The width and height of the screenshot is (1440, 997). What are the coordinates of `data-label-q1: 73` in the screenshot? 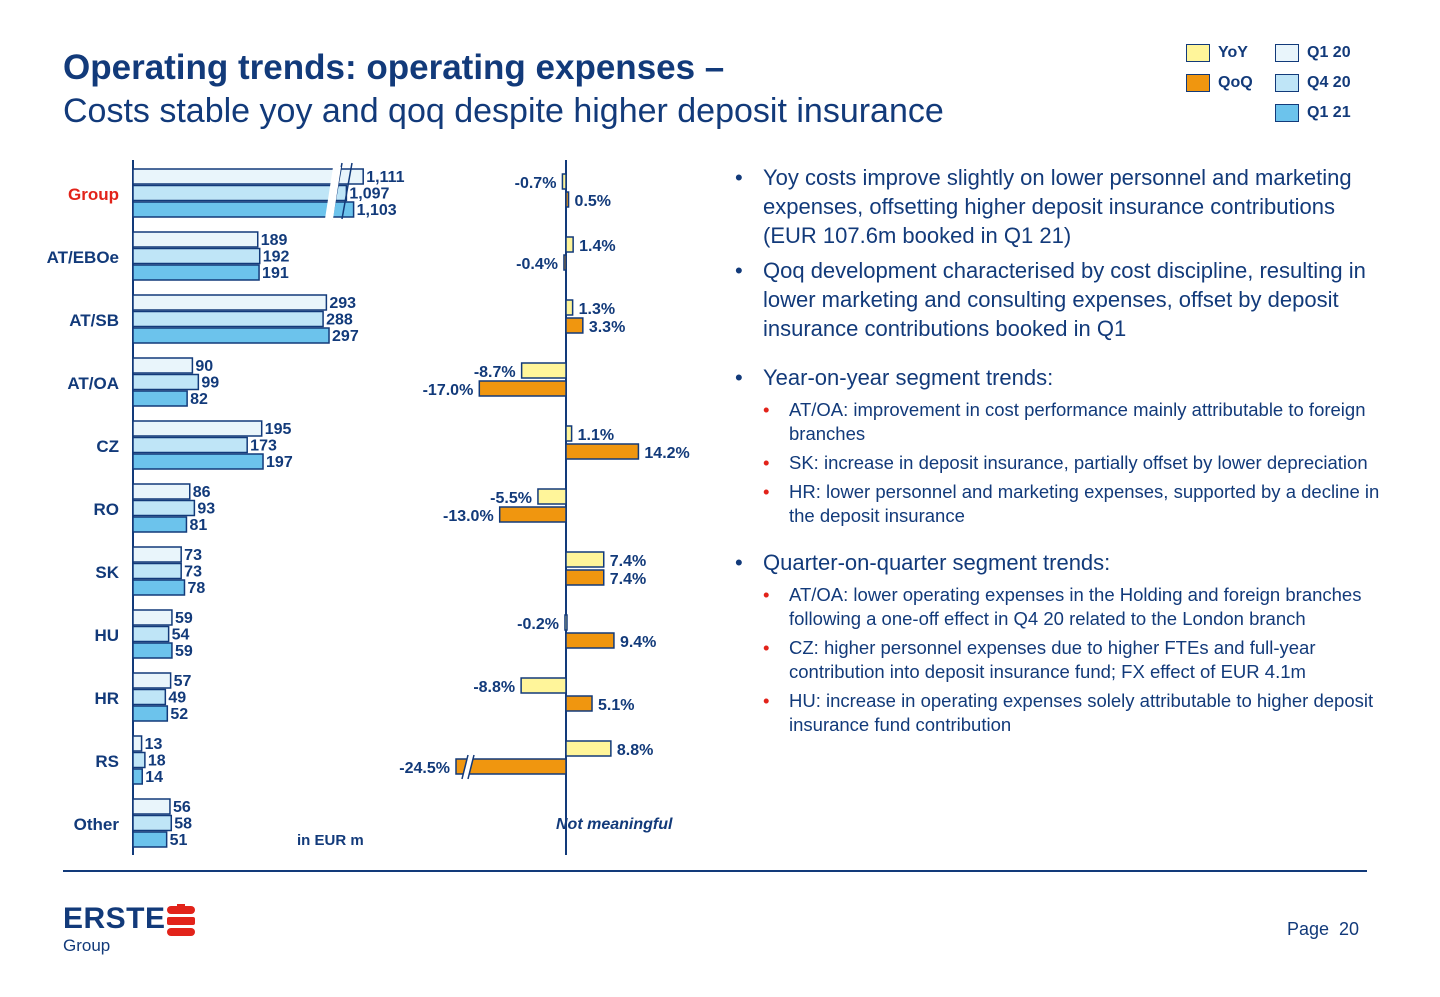 It's located at (193, 555).